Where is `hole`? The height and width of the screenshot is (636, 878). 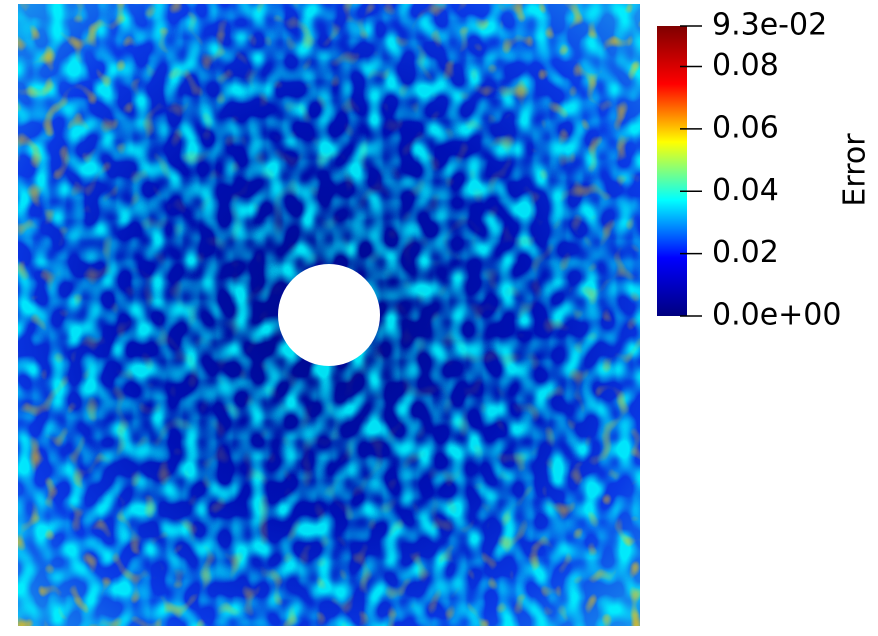 hole is located at coordinates (329, 315).